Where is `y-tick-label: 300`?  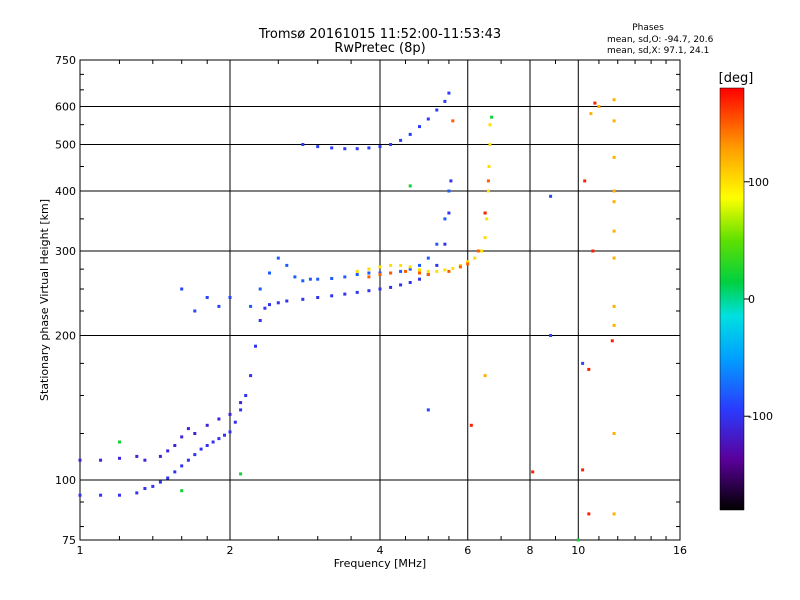 y-tick-label: 300 is located at coordinates (65, 251).